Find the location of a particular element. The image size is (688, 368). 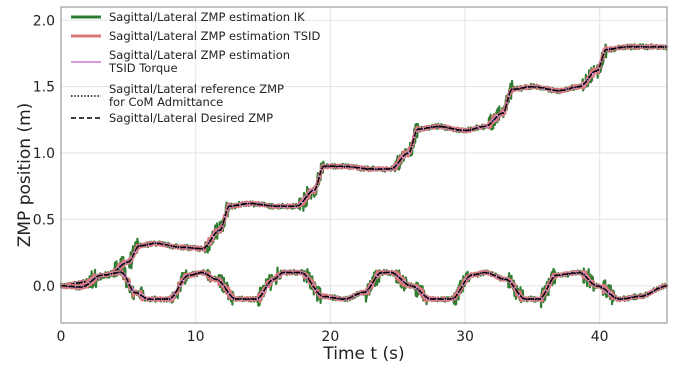

y-tick-label: 1.0 is located at coordinates (44, 154).